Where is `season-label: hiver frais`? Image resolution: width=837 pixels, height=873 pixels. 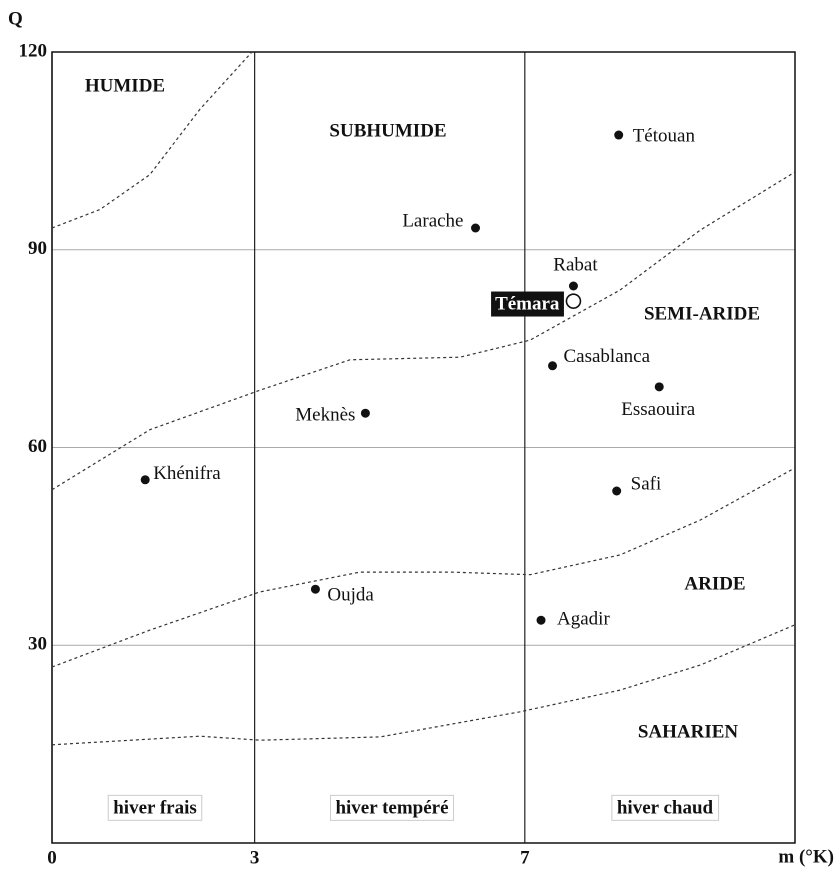
season-label: hiver frais is located at coordinates (155, 807).